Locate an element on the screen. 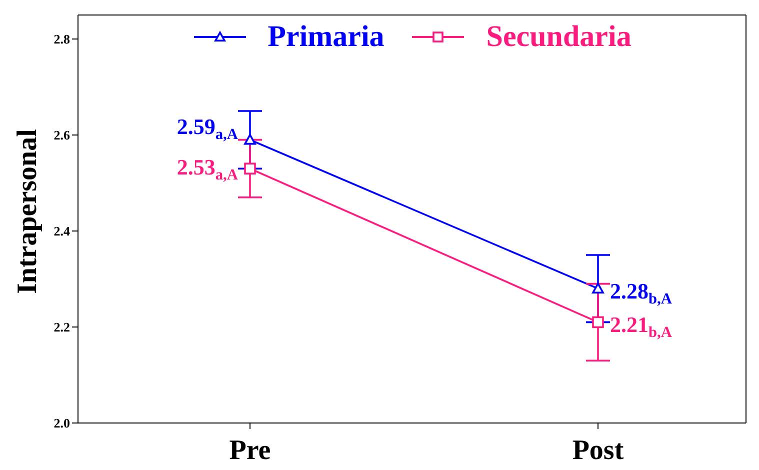 The image size is (759, 470). data-label: 2.28$_{b,A}$ is located at coordinates (641, 293).